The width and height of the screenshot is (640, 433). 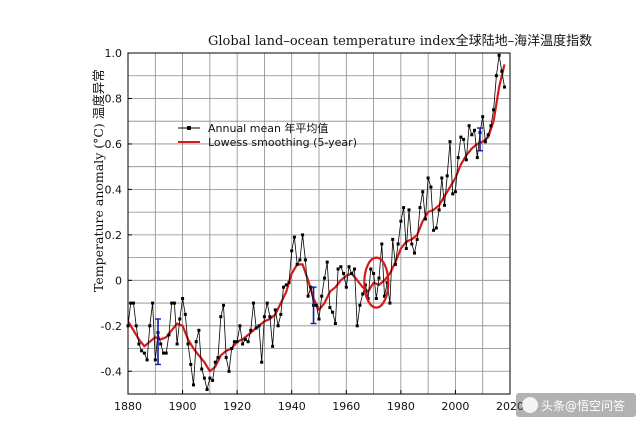 I want to click on y-tick-label: -0.2, so click(x=111, y=326).